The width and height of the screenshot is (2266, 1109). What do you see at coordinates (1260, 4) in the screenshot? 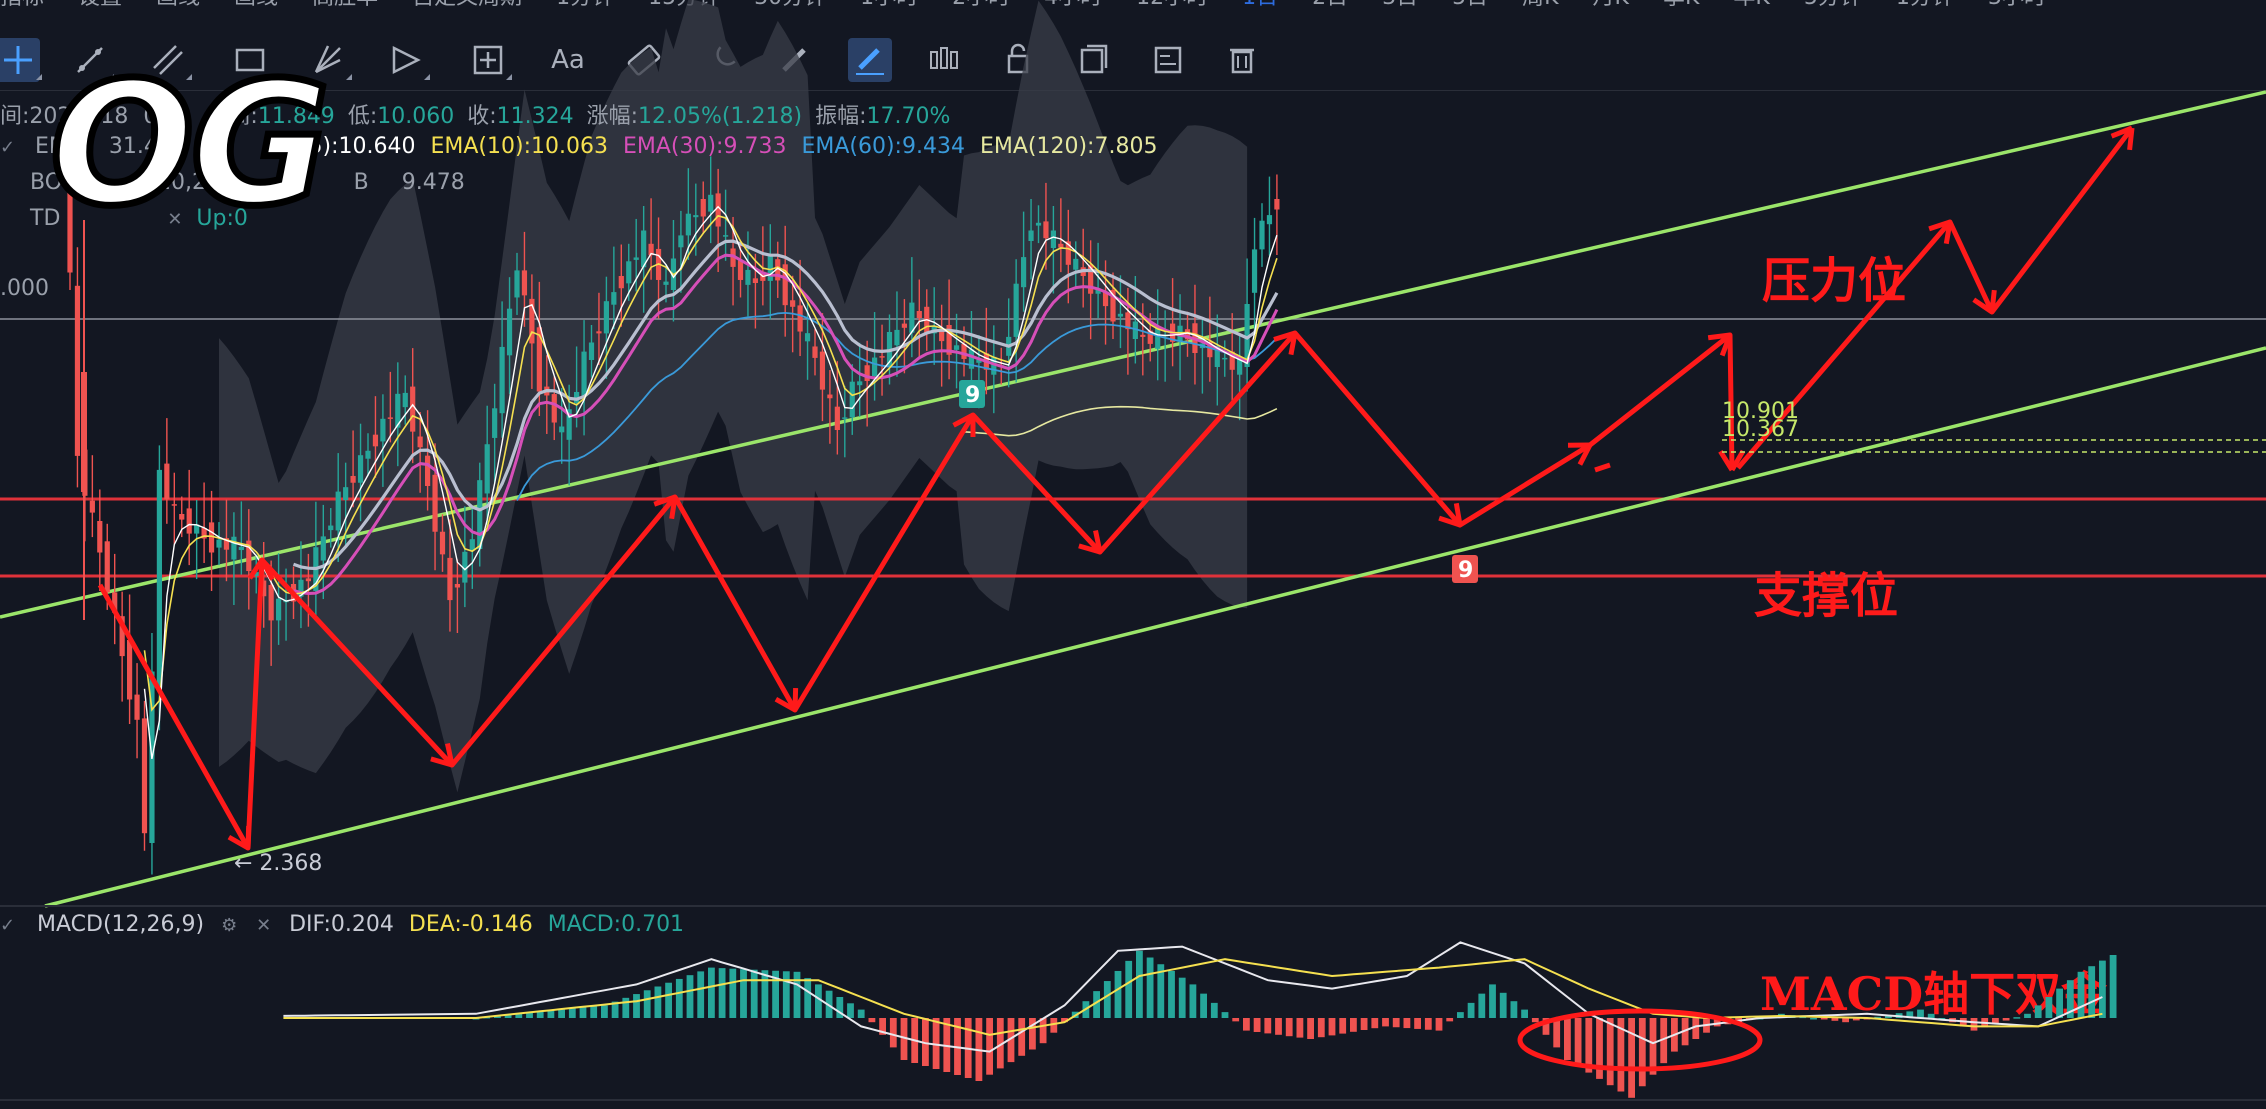
I see `timeframe-item: 1日` at bounding box center [1260, 4].